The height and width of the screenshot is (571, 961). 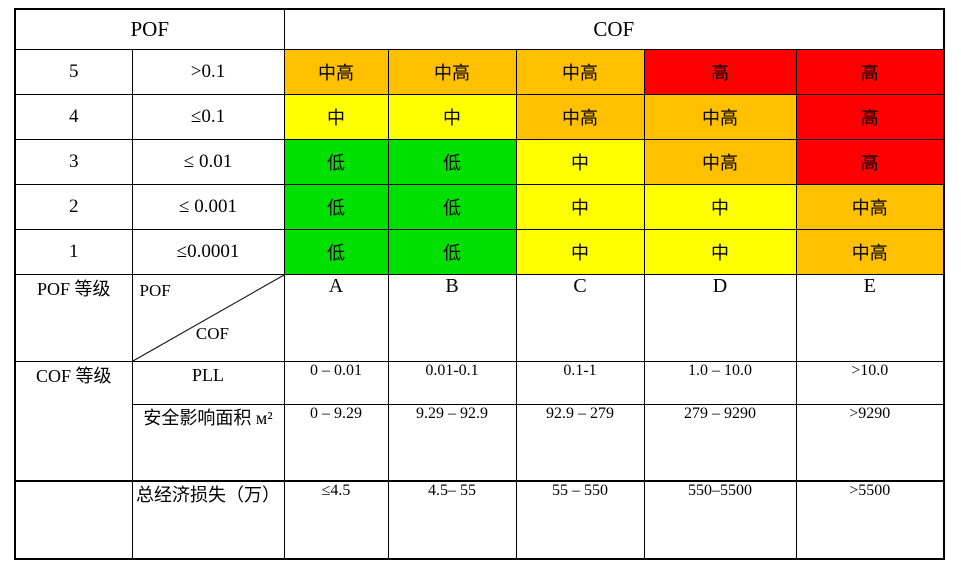 I want to click on cof-grade-cell: C, so click(x=580, y=317).